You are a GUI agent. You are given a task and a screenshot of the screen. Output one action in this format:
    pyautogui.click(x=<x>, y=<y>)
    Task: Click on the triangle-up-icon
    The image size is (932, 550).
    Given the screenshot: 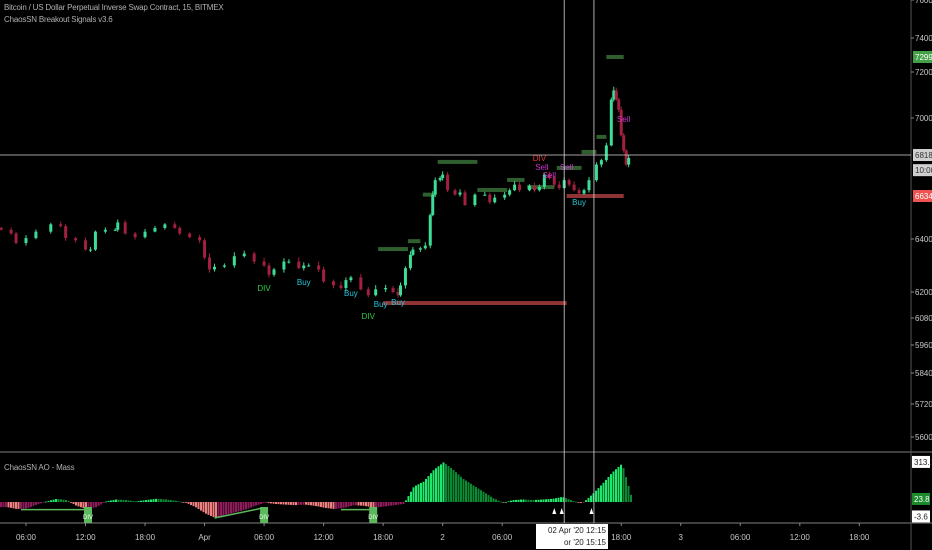 What is the action you would take?
    pyautogui.click(x=554, y=511)
    